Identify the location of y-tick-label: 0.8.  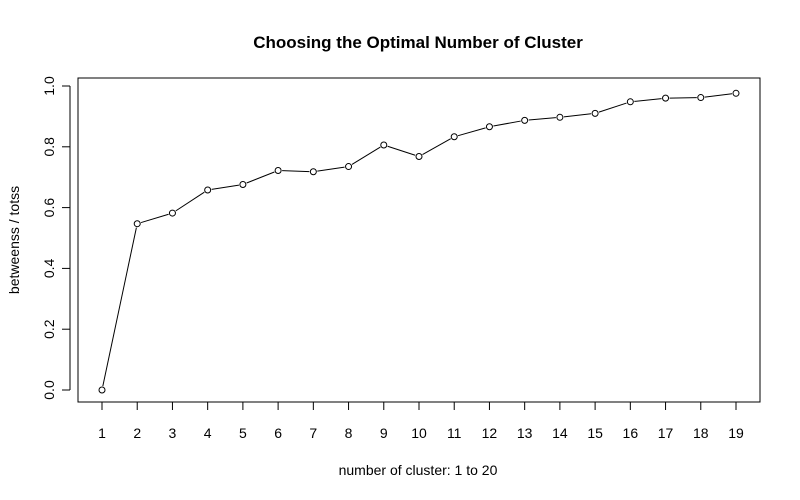
(49, 147).